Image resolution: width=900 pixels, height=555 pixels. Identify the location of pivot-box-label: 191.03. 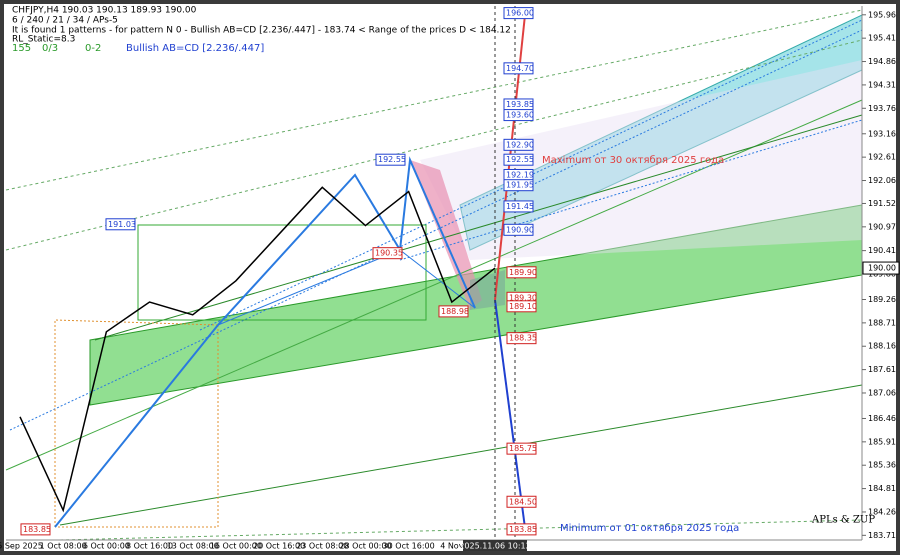
(122, 224).